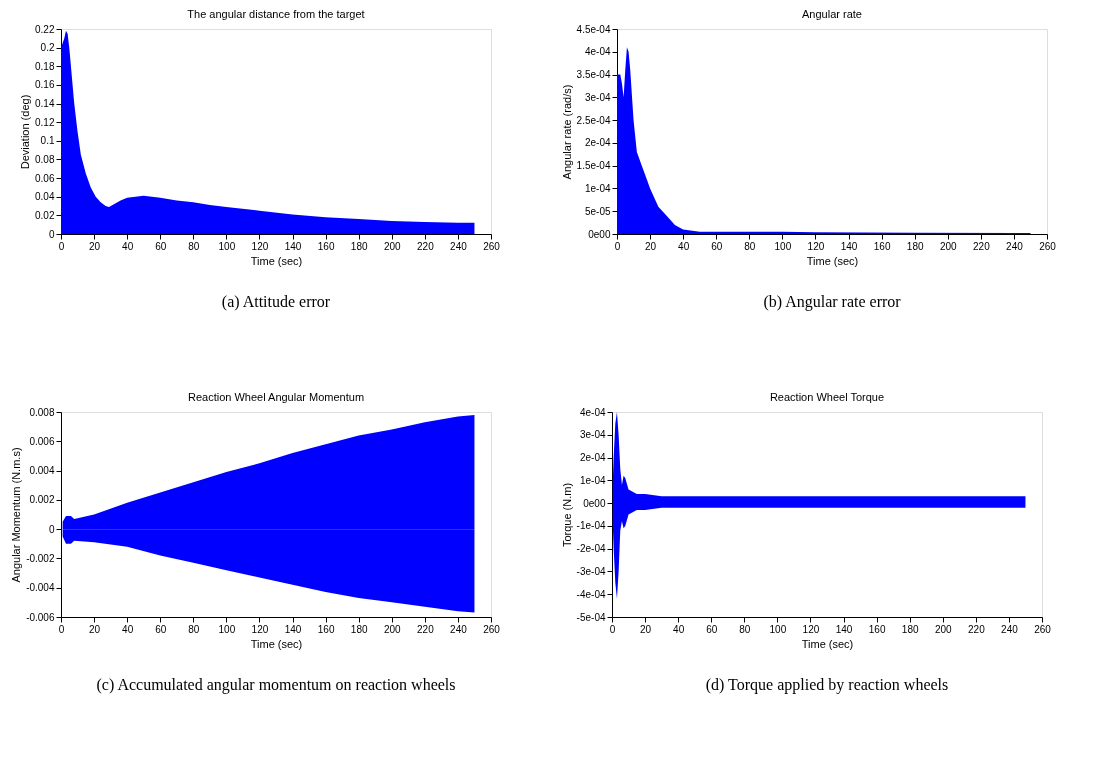 Image resolution: width=1116 pixels, height=780 pixels. Describe the element at coordinates (566, 132) in the screenshot. I see `y-axis-title: Angular rate (rad/s)` at that location.